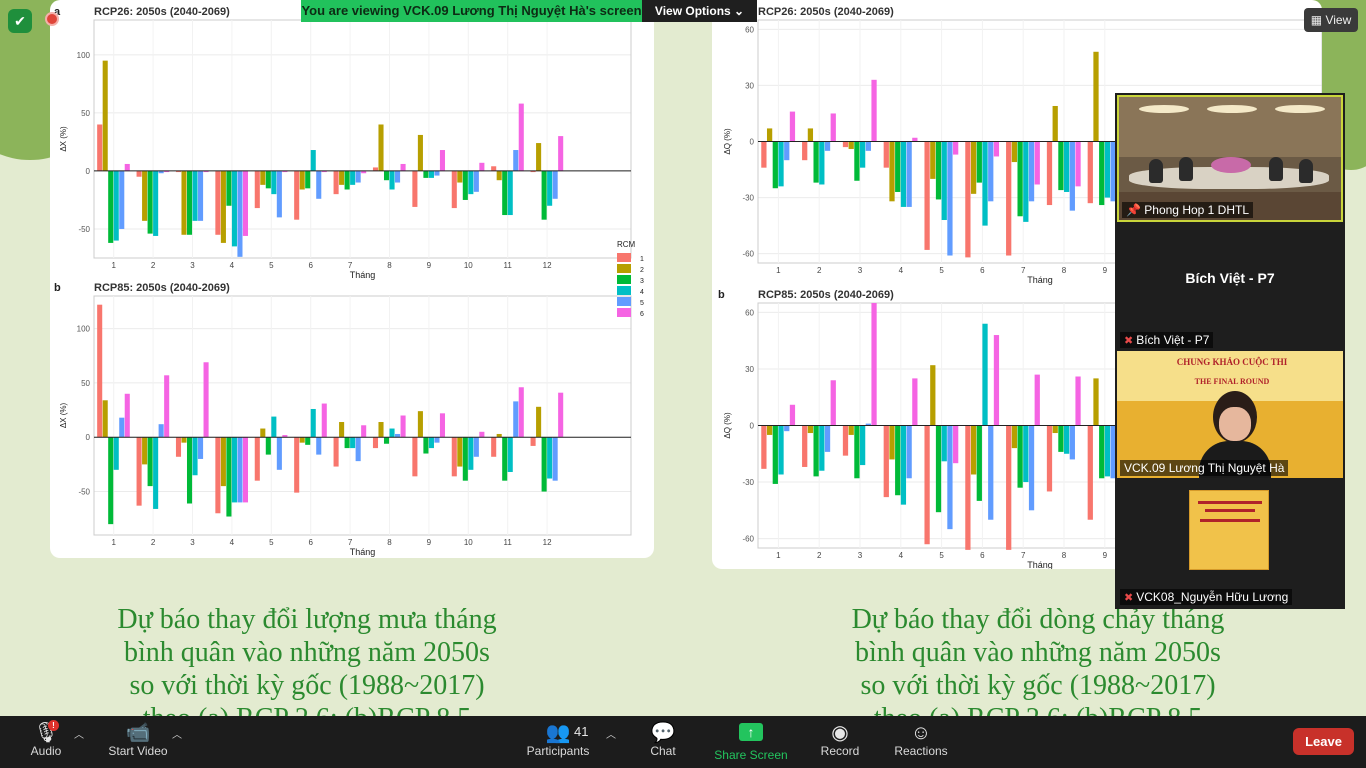 The width and height of the screenshot is (1366, 768). What do you see at coordinates (860, 555) in the screenshot?
I see `x-tick-label: 3` at bounding box center [860, 555].